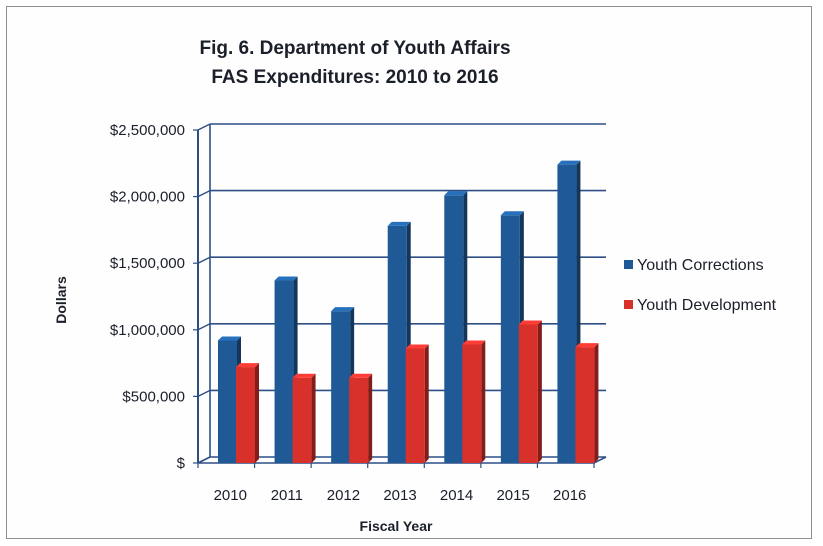  Describe the element at coordinates (396, 526) in the screenshot. I see `x-axis-label: Fiscal Year` at that location.